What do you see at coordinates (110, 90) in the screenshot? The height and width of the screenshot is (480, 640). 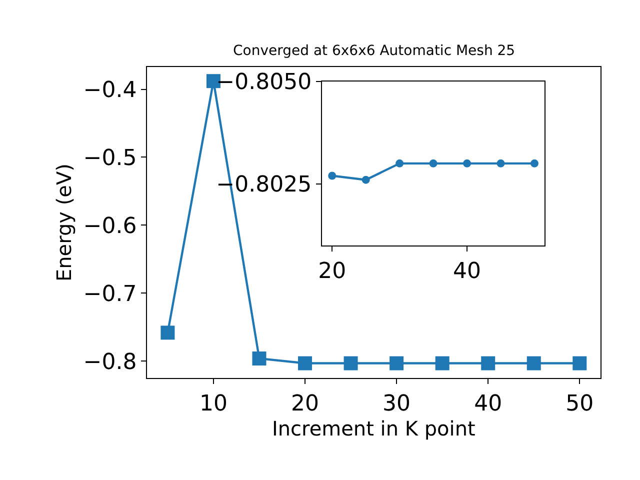 I see `y-tick-label: −0.4` at bounding box center [110, 90].